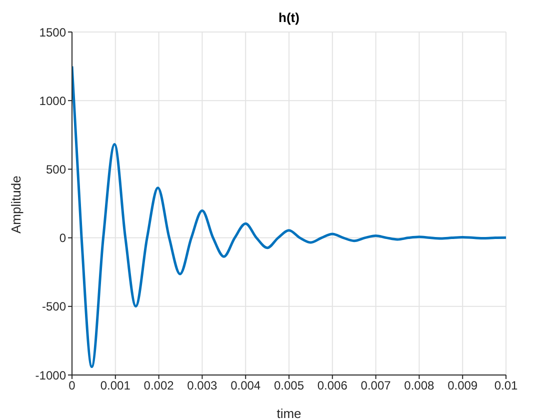  Describe the element at coordinates (463, 385) in the screenshot. I see `x-tick-label: 0.009` at that location.